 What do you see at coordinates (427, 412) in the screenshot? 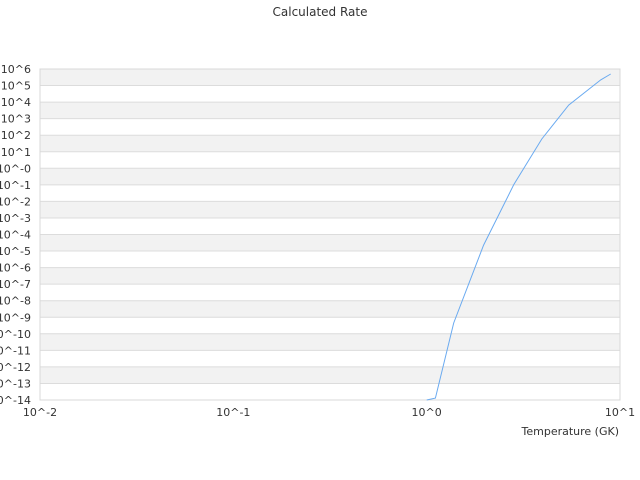
I see `x-tick-label: 10^0` at bounding box center [427, 412].